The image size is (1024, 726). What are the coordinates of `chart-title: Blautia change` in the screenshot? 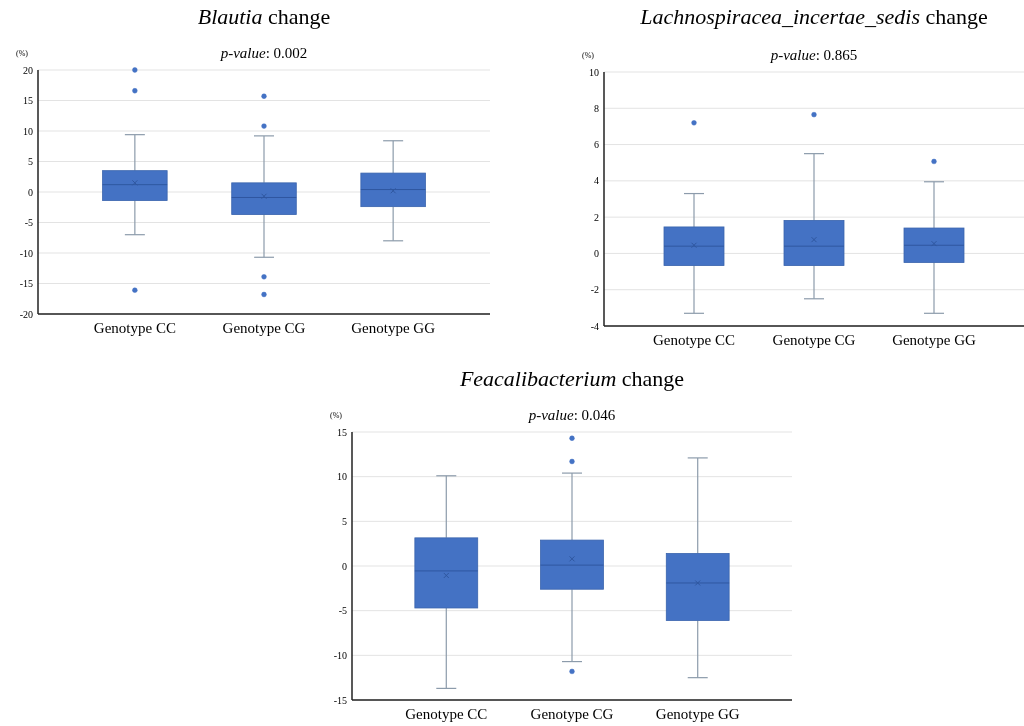 It's located at (264, 16).